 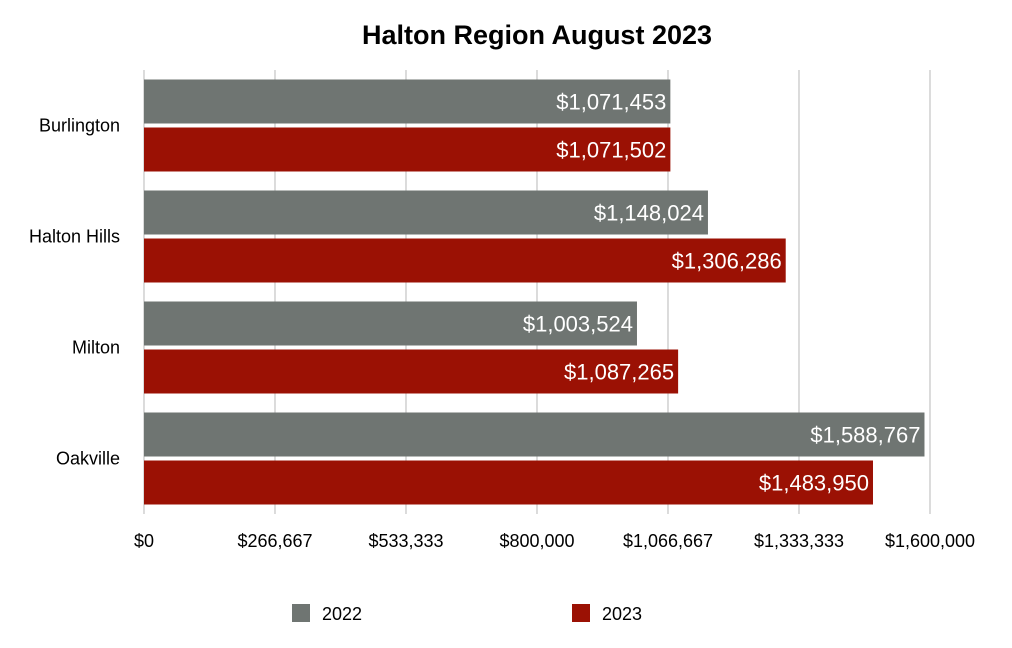 What do you see at coordinates (301, 613) in the screenshot?
I see `legend-swatch-2022` at bounding box center [301, 613].